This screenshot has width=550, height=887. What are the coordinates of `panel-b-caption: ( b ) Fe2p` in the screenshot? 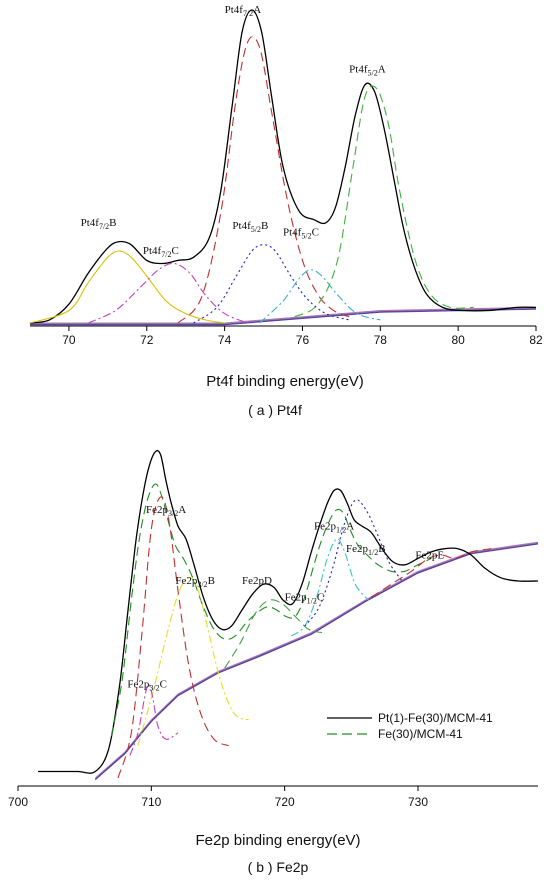 It's located at (278, 867).